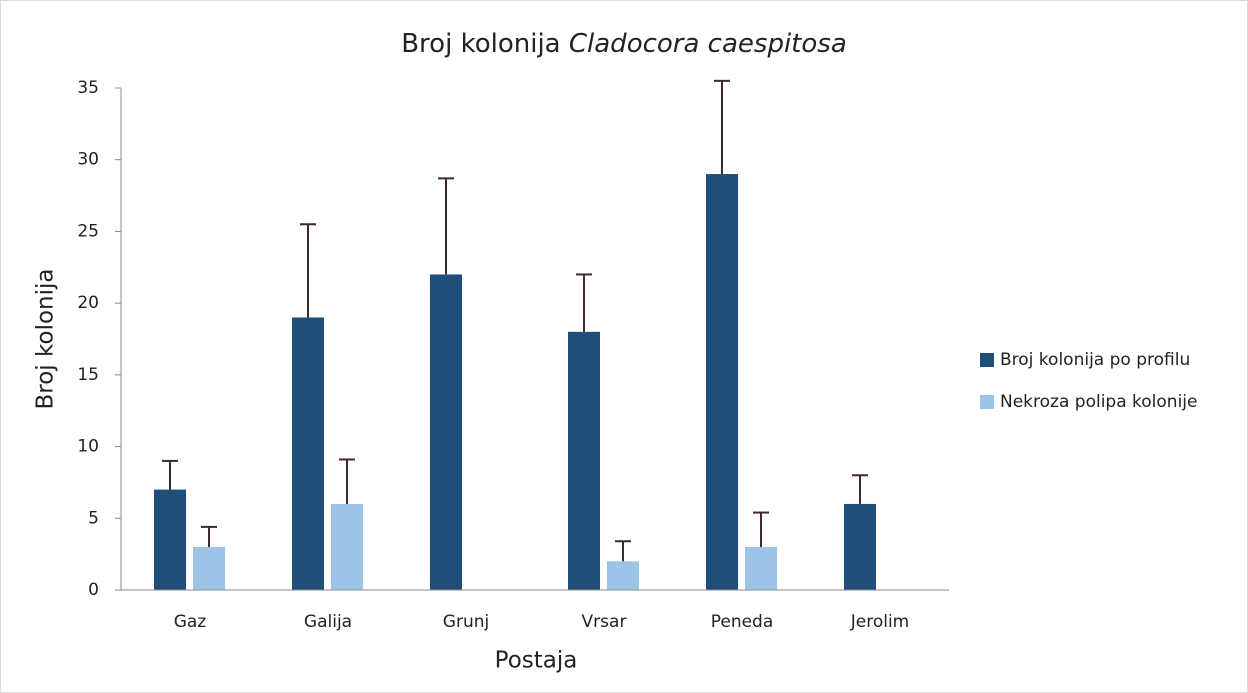  Describe the element at coordinates (880, 622) in the screenshot. I see `x-tick-label: Jerolim` at that location.